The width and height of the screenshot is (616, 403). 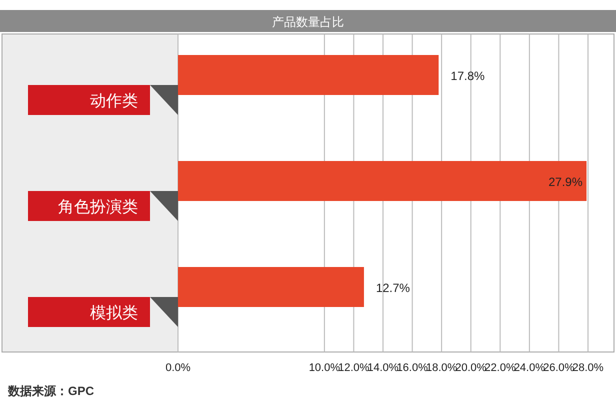 What do you see at coordinates (50, 391) in the screenshot?
I see `source-note: 数据来源：GPC` at bounding box center [50, 391].